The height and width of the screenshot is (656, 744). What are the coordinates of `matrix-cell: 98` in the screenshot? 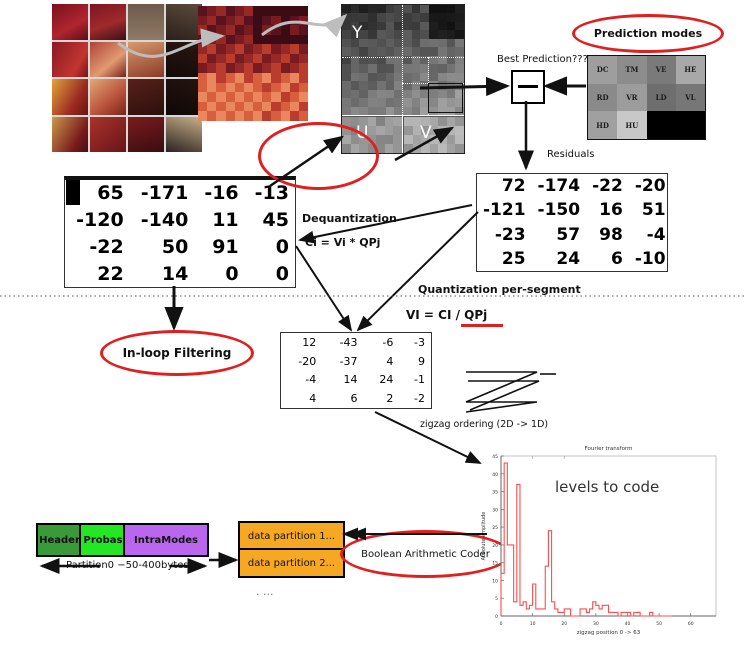 It's located at (611, 234).